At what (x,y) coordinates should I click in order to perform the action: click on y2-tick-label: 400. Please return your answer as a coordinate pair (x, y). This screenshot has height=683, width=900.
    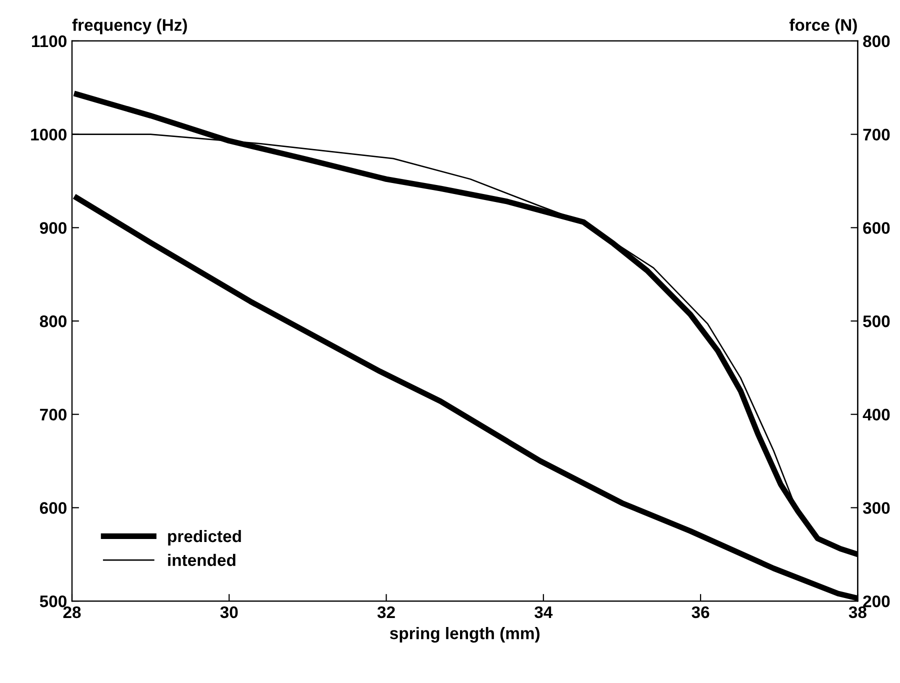
    Looking at the image, I should click on (876, 414).